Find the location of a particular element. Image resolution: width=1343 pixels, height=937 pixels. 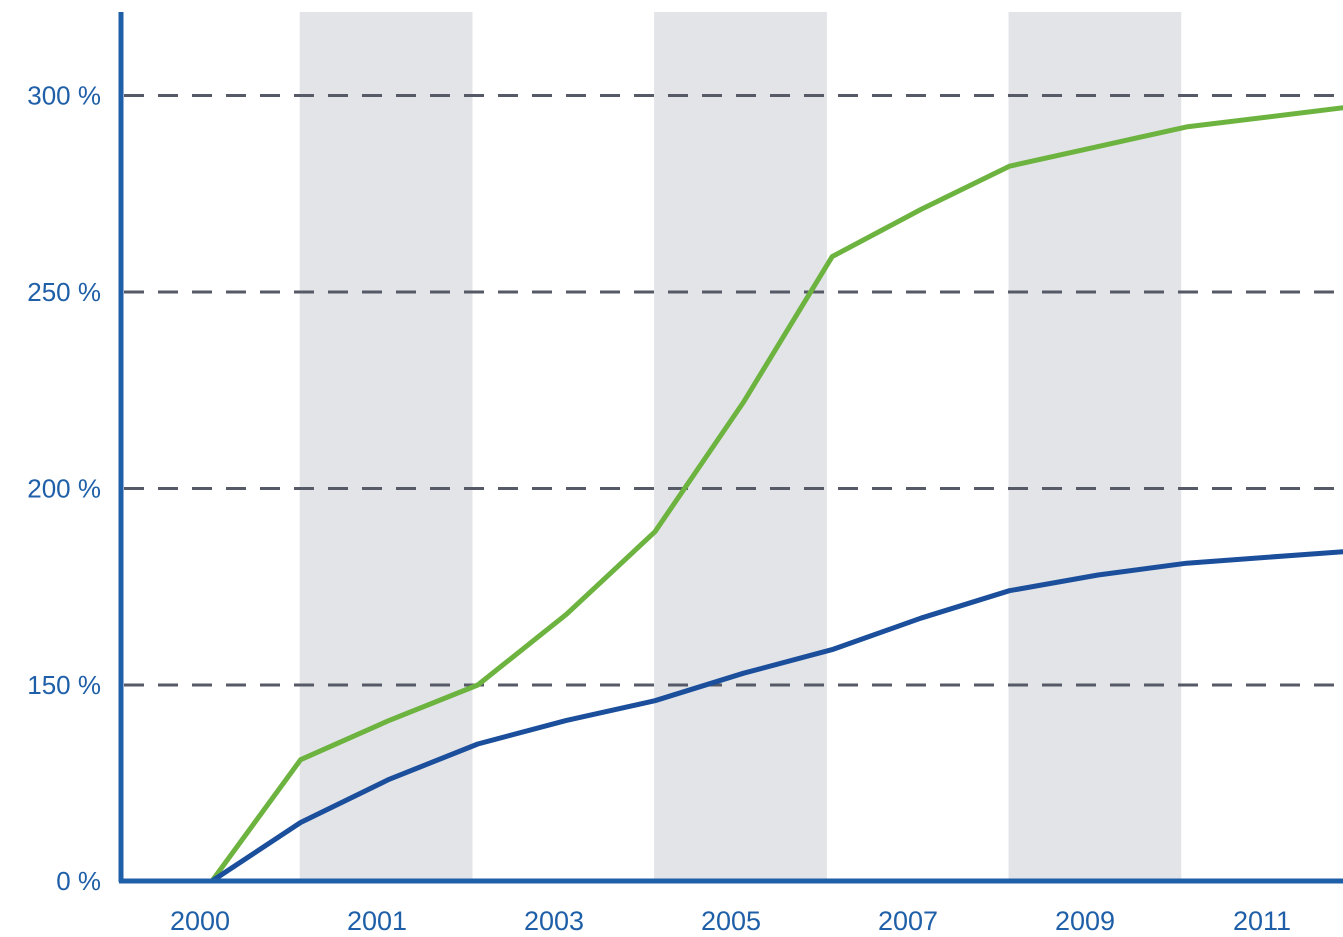

x-tick-label: 2009 is located at coordinates (1085, 921).